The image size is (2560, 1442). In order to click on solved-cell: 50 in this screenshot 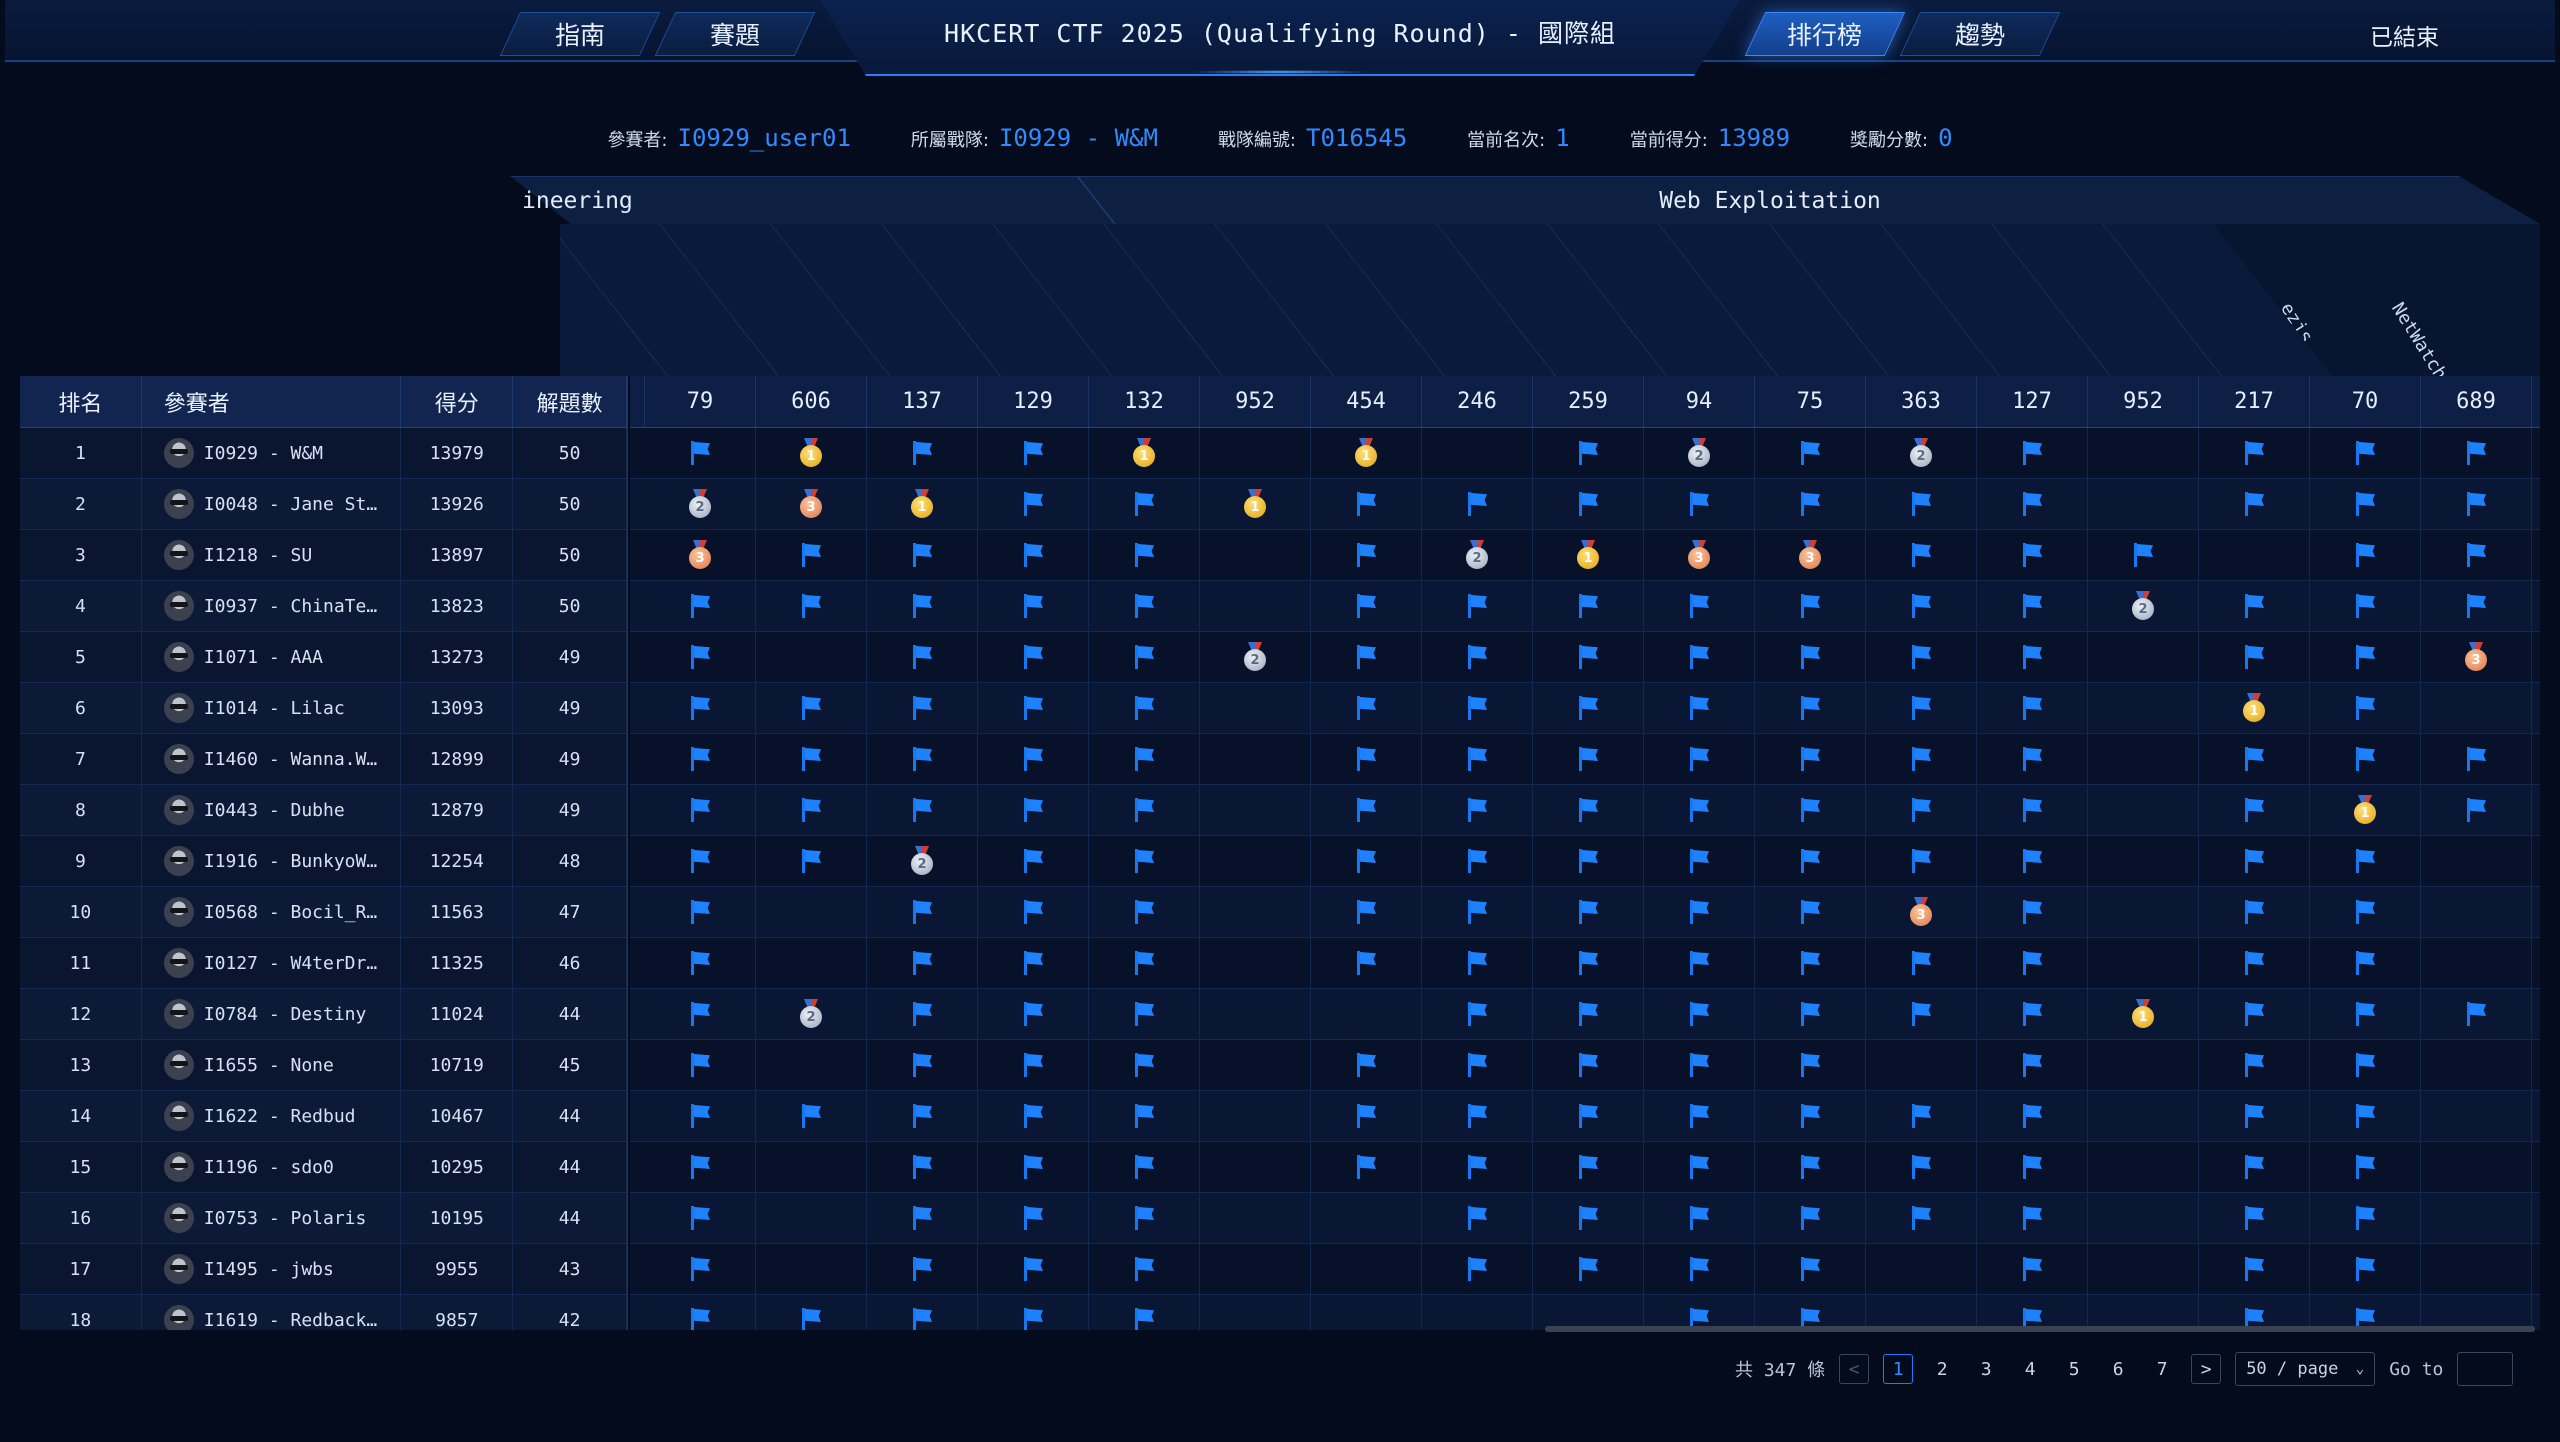, I will do `click(570, 555)`.